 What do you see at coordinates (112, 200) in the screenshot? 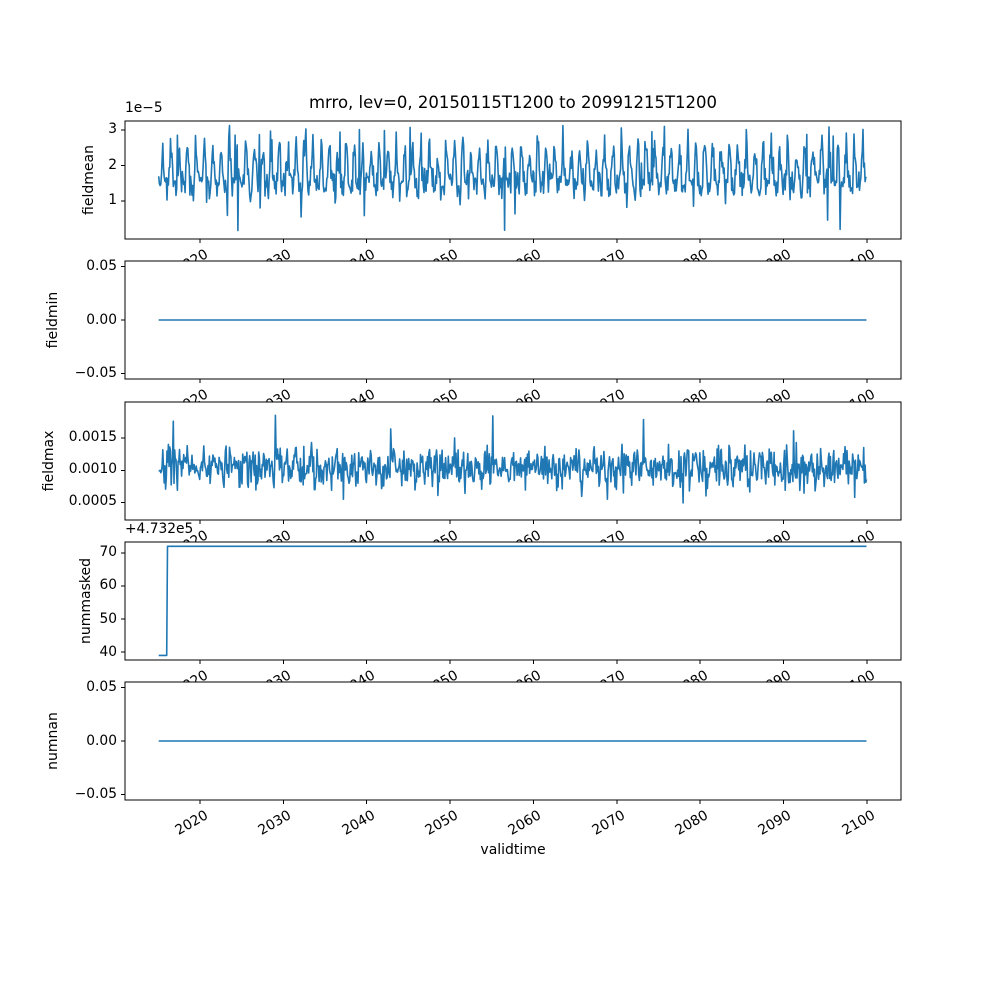
I see `y-tick-label: 1` at bounding box center [112, 200].